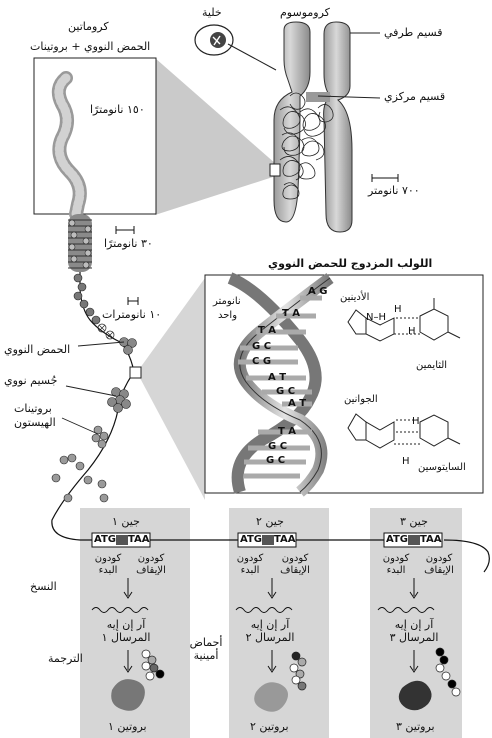 Image resolution: width=492 pixels, height=738 pixels. I want to click on base-pair-5: C G, so click(262, 361).